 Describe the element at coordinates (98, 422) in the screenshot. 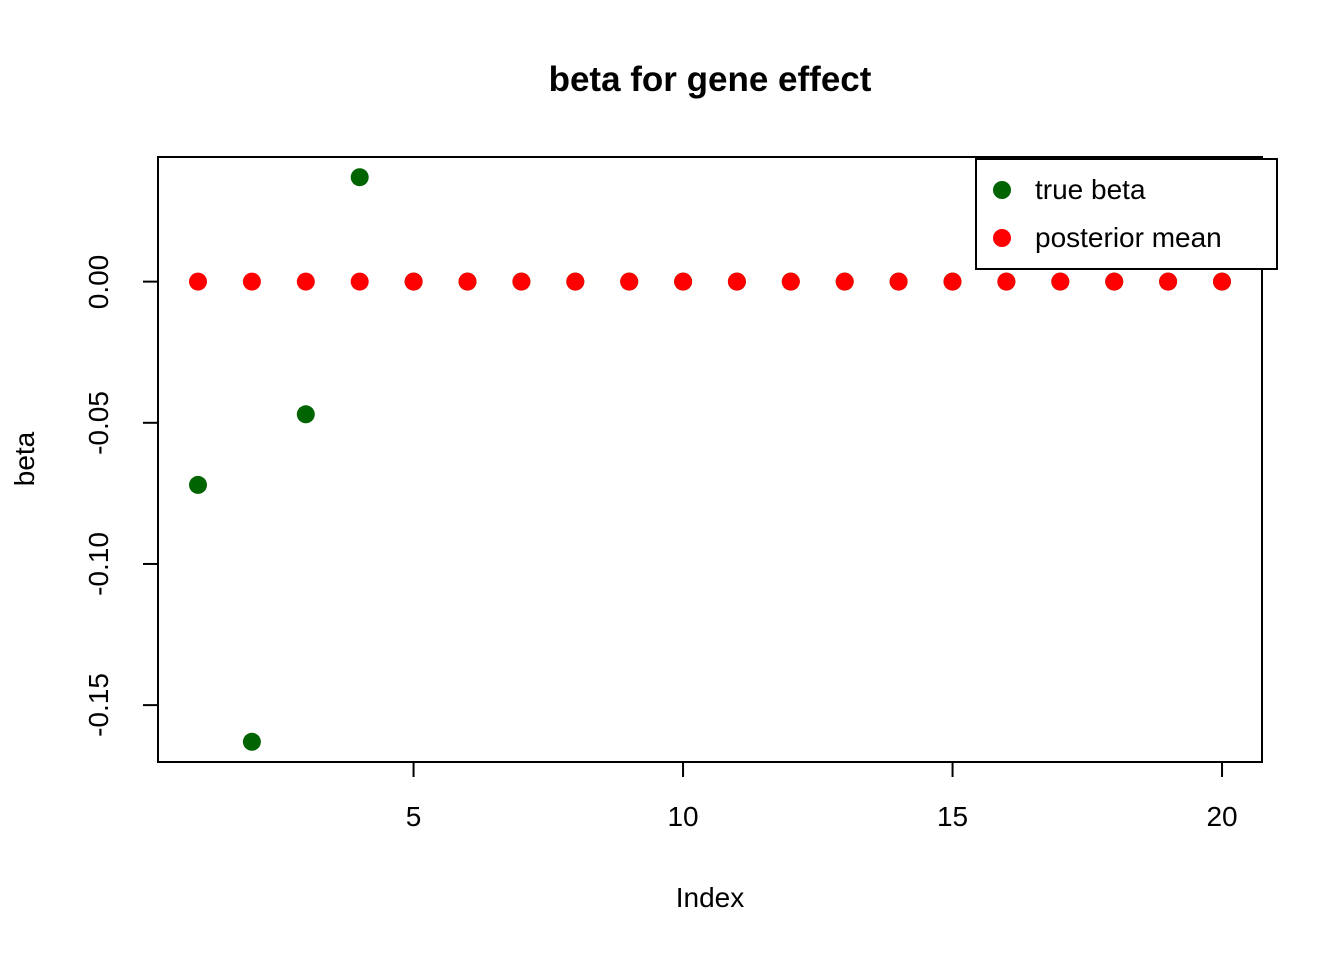

I see `y-tick-label: -0.05` at that location.